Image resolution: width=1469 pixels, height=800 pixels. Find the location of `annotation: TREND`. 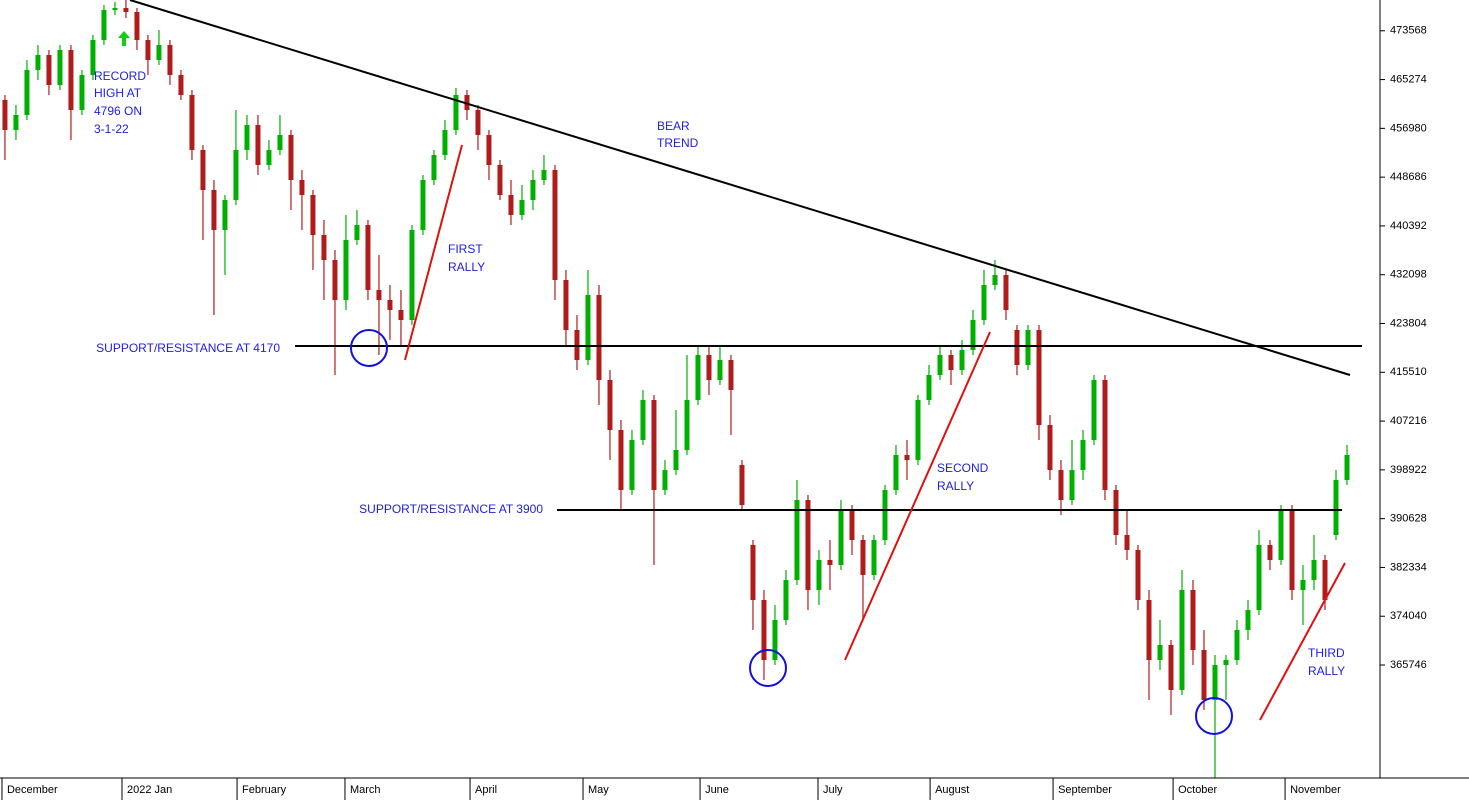

annotation: TREND is located at coordinates (678, 143).